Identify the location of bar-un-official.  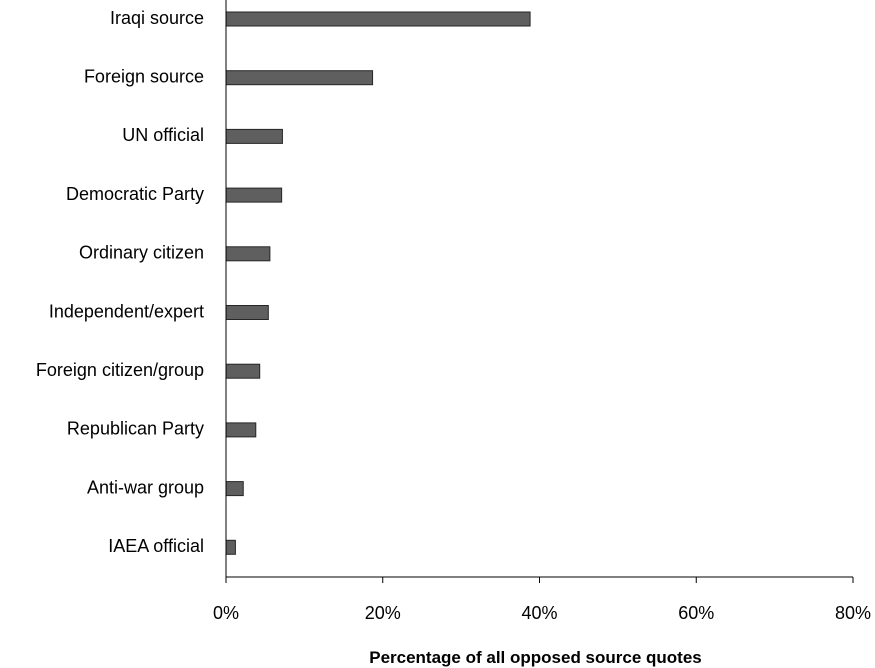
(254, 136).